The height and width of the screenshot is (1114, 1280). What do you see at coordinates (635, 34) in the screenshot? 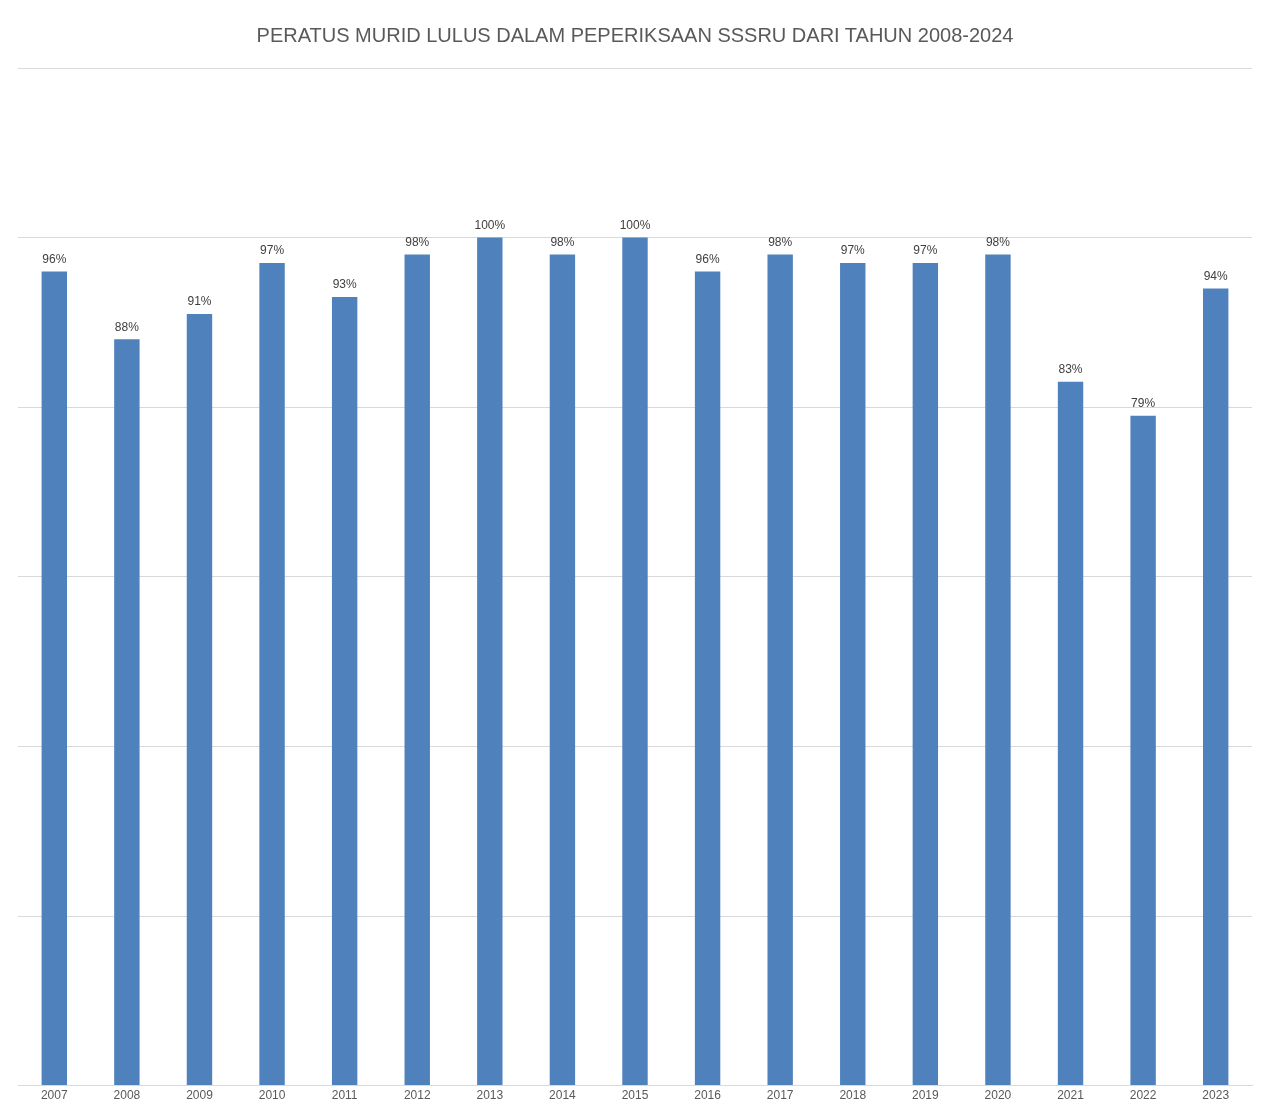
I see `chart-title: PERATUS MURID LULUS DALAM PEPERIKSAAN SSSRU DARI TAHUN 2008-2024` at bounding box center [635, 34].